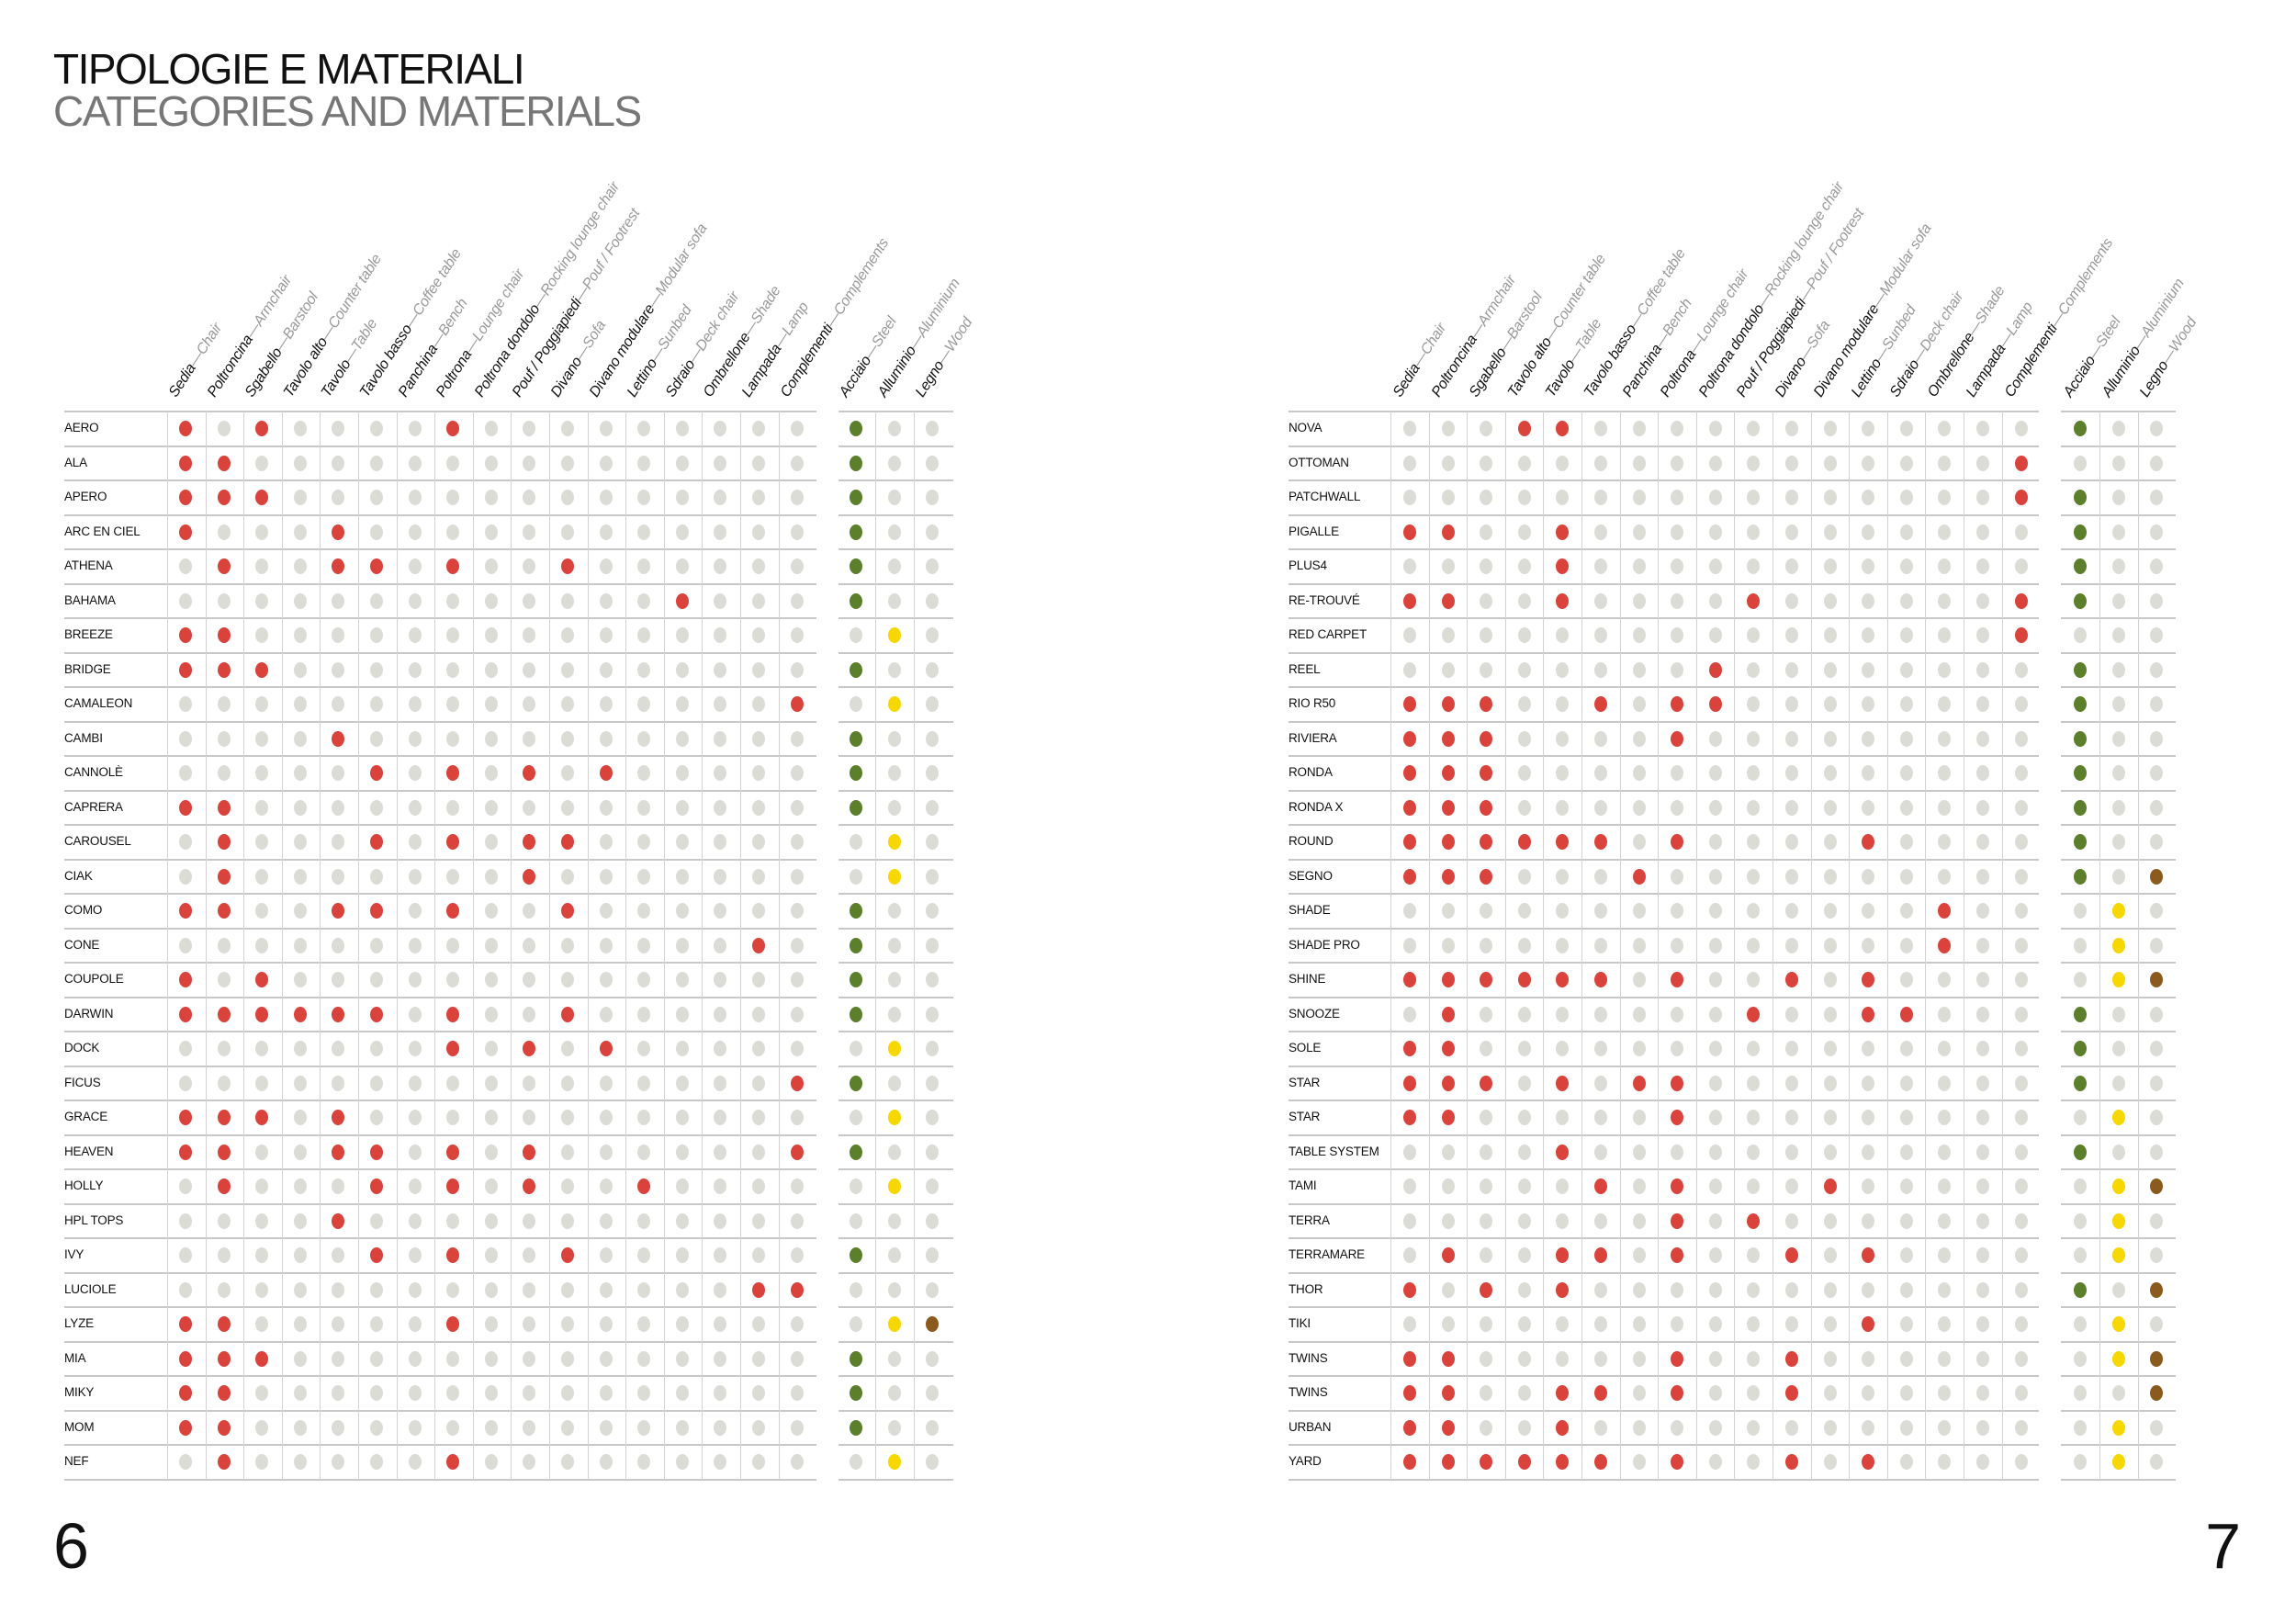  What do you see at coordinates (548, 289) in the screenshot?
I see `column-header: Poltrona dondolo—Rocking lounge chair` at bounding box center [548, 289].